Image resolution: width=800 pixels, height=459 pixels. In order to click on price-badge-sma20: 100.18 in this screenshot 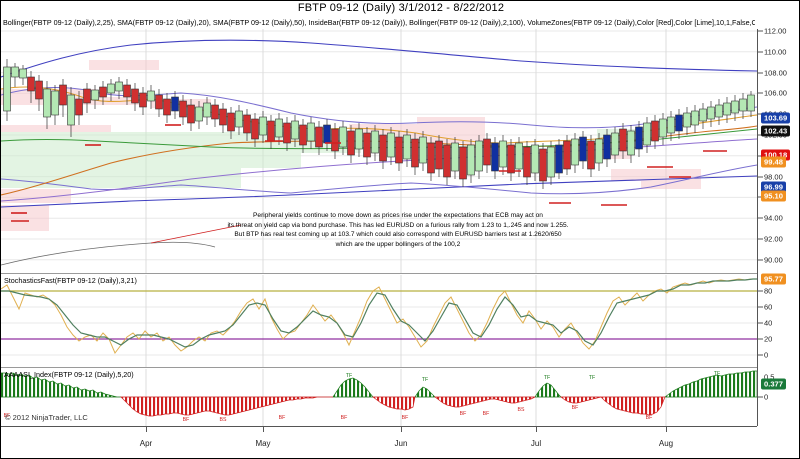, I will do `click(776, 155)`.